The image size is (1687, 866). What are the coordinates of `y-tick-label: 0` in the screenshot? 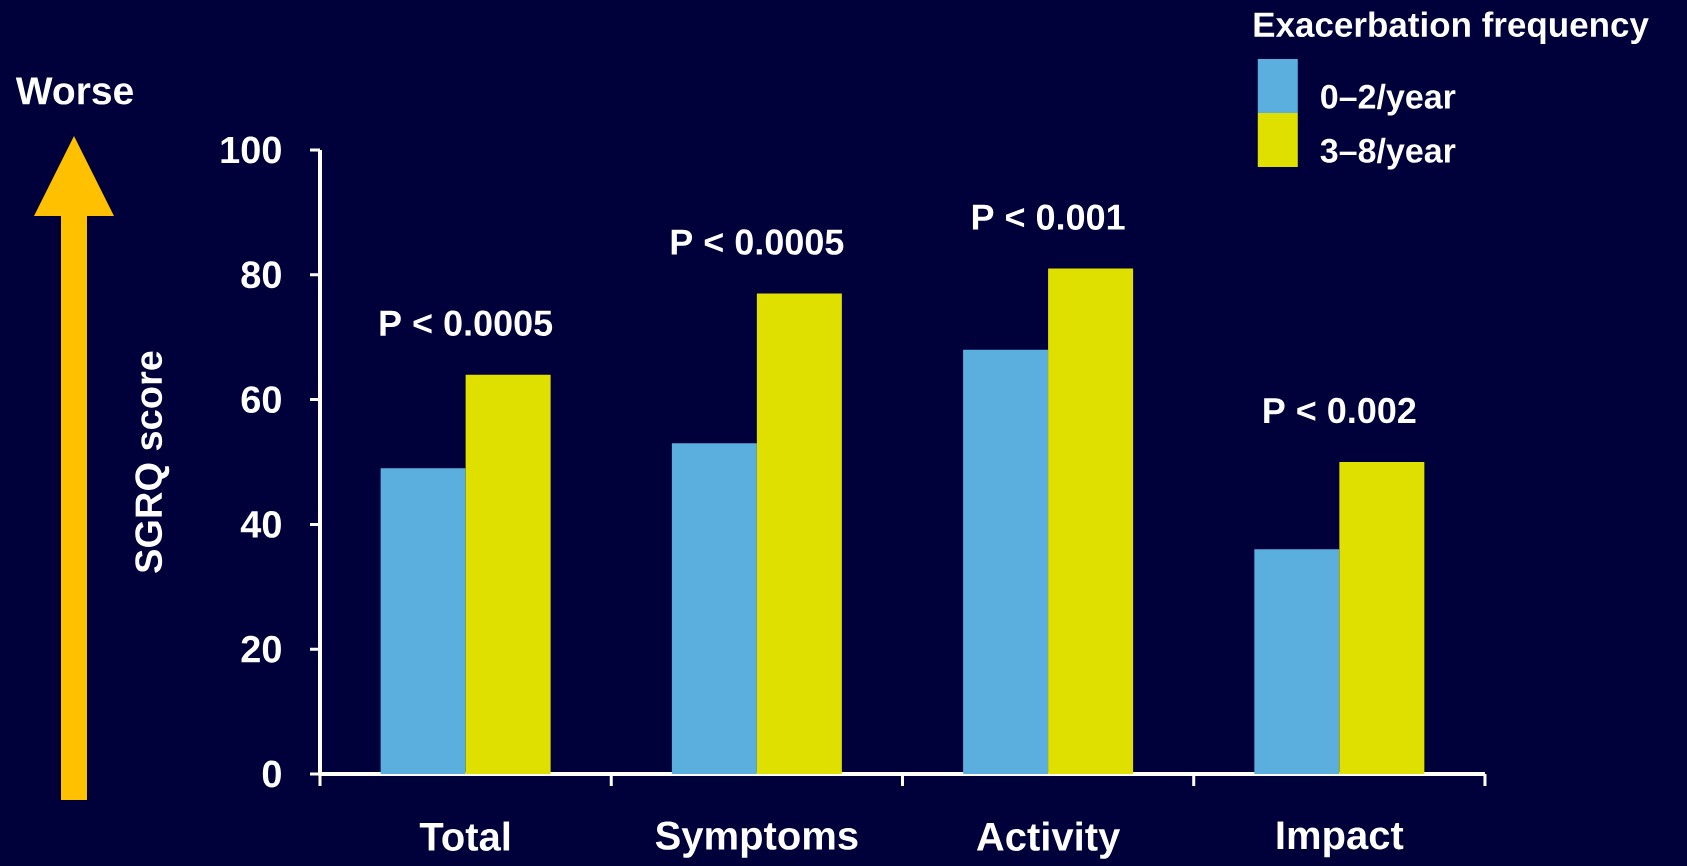 It's located at (271, 774).